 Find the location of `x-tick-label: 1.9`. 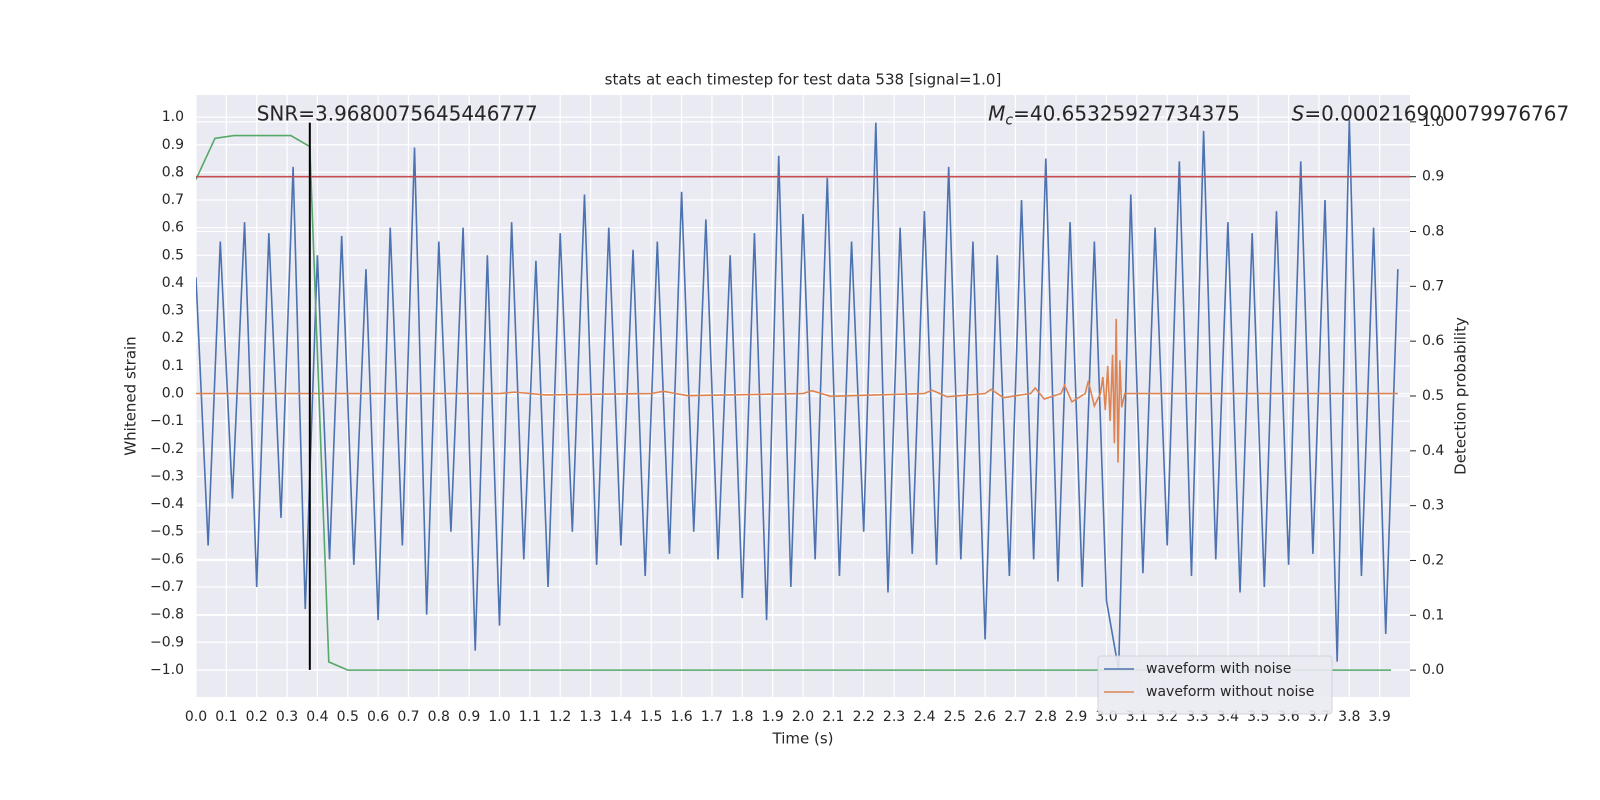

x-tick-label: 1.9 is located at coordinates (773, 717).